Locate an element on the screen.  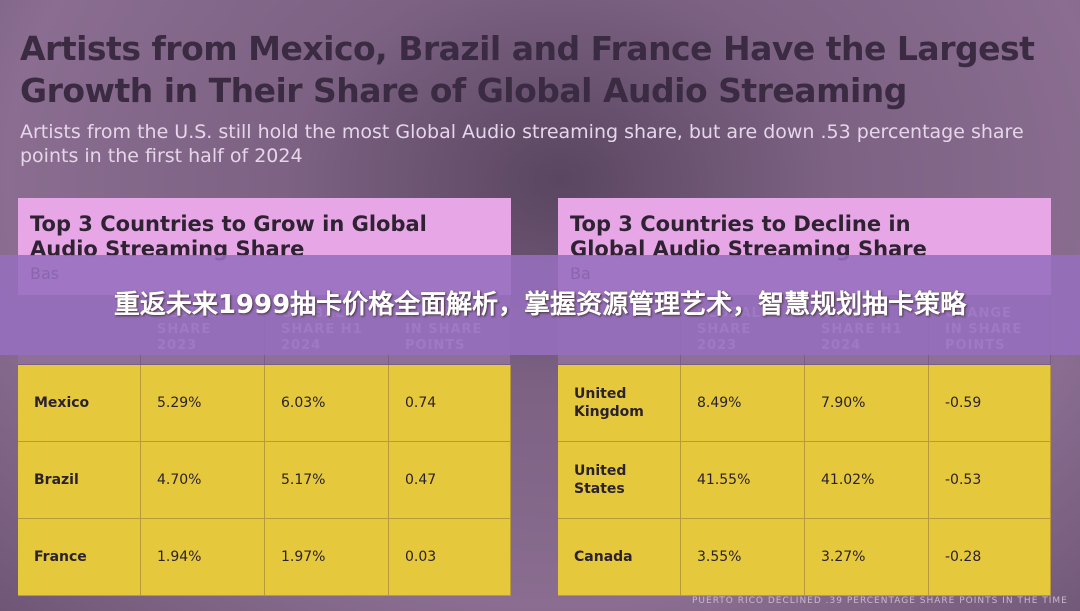
cell: 41.02% is located at coordinates (867, 480).